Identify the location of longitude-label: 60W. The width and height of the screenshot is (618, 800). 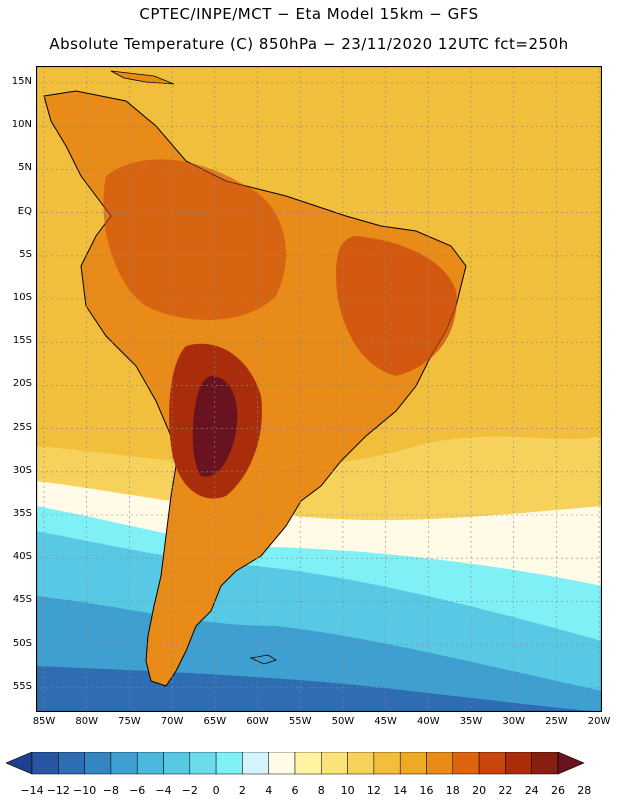
(257, 721).